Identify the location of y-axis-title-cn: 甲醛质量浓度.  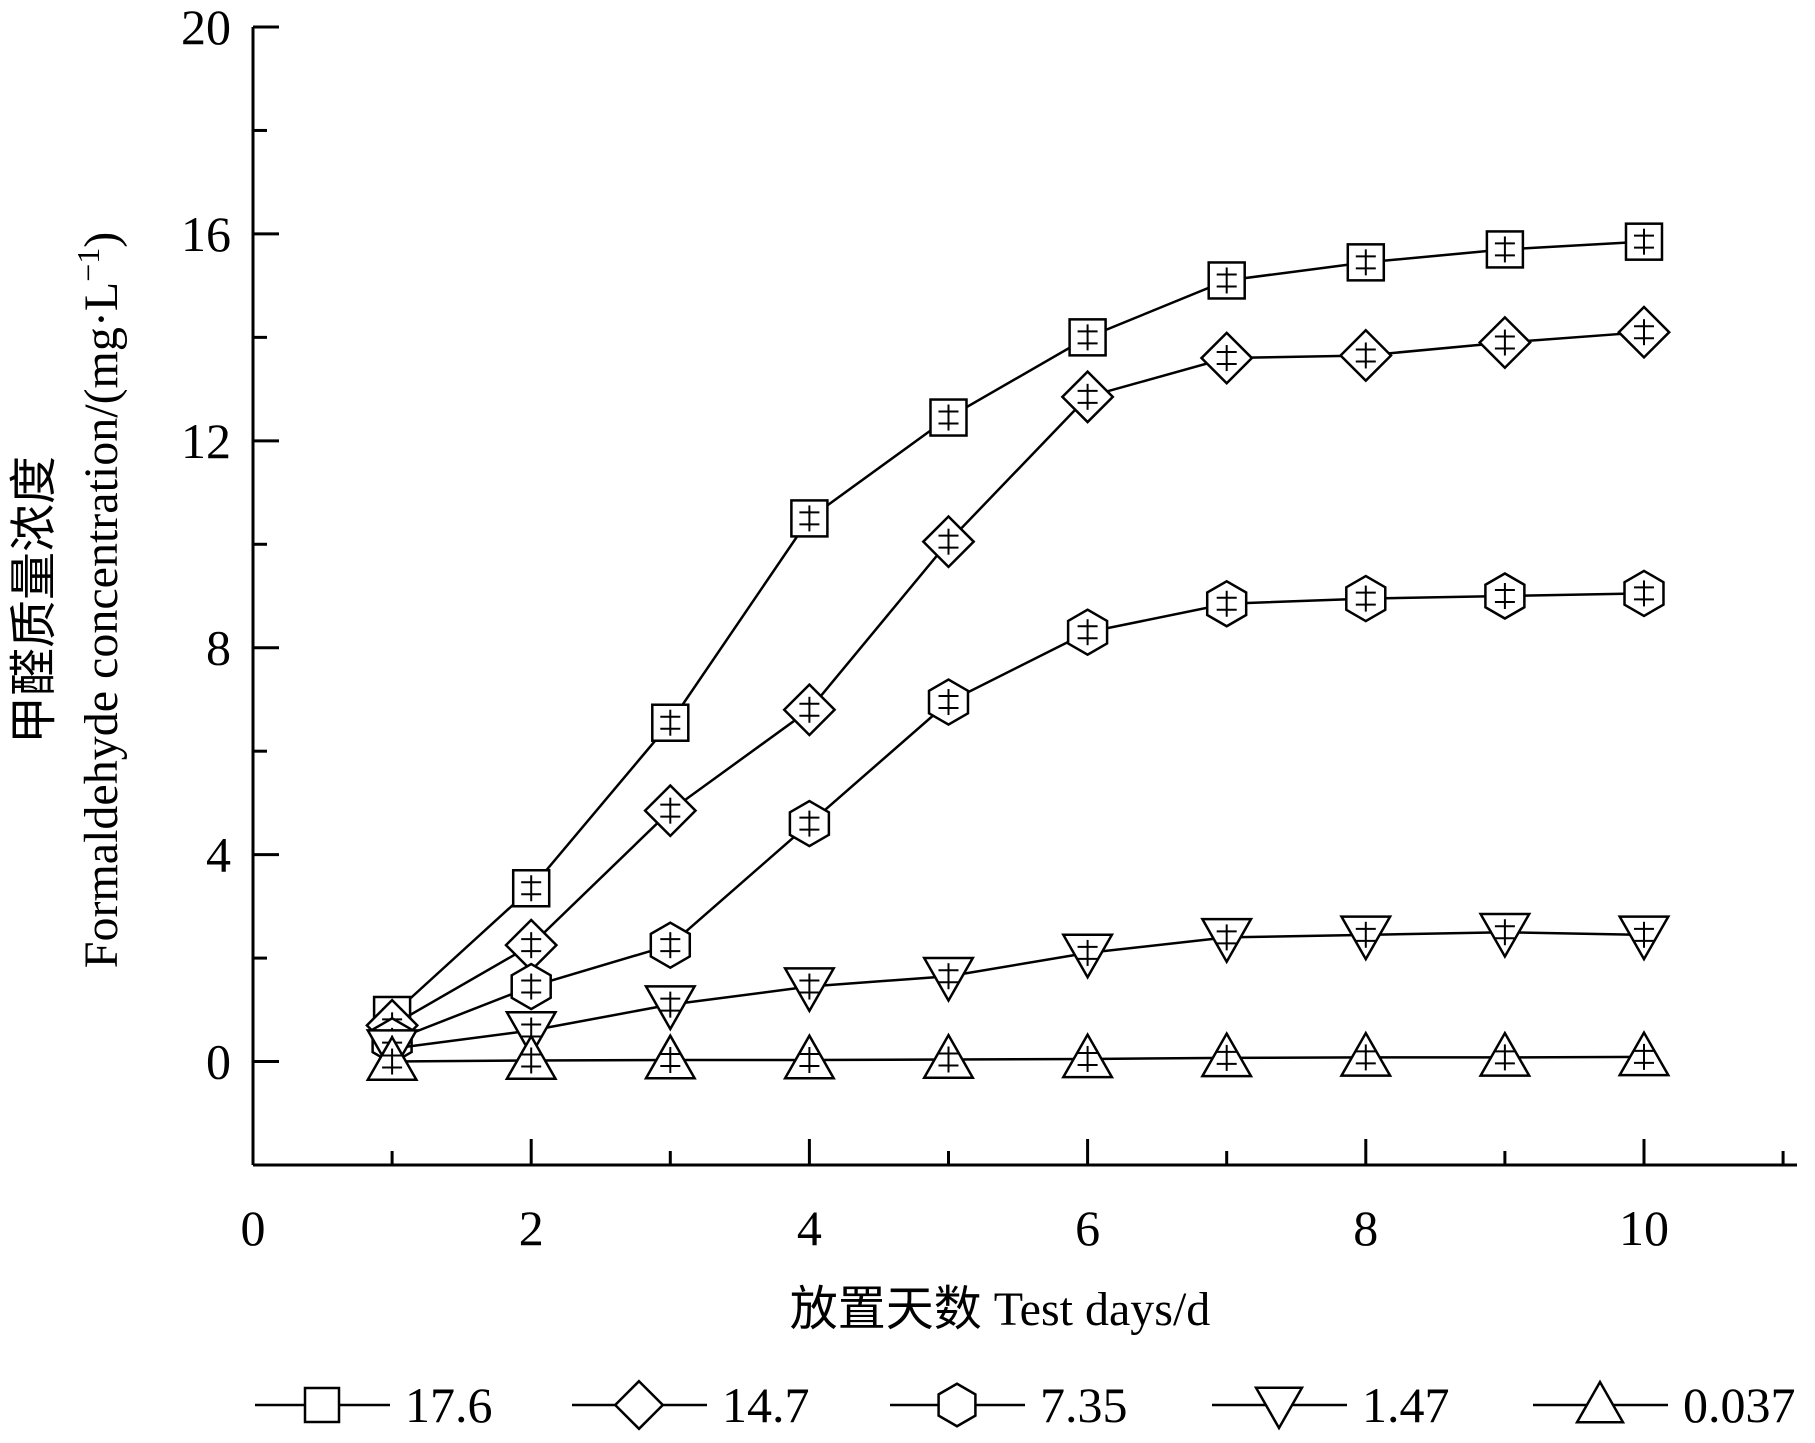
(34, 600).